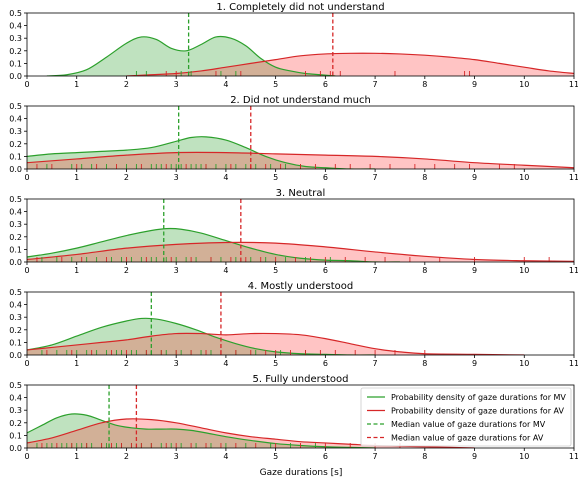 This screenshot has height=479, width=578. What do you see at coordinates (301, 473) in the screenshot?
I see `x-axis-label: Gaze durations [s]` at bounding box center [301, 473].